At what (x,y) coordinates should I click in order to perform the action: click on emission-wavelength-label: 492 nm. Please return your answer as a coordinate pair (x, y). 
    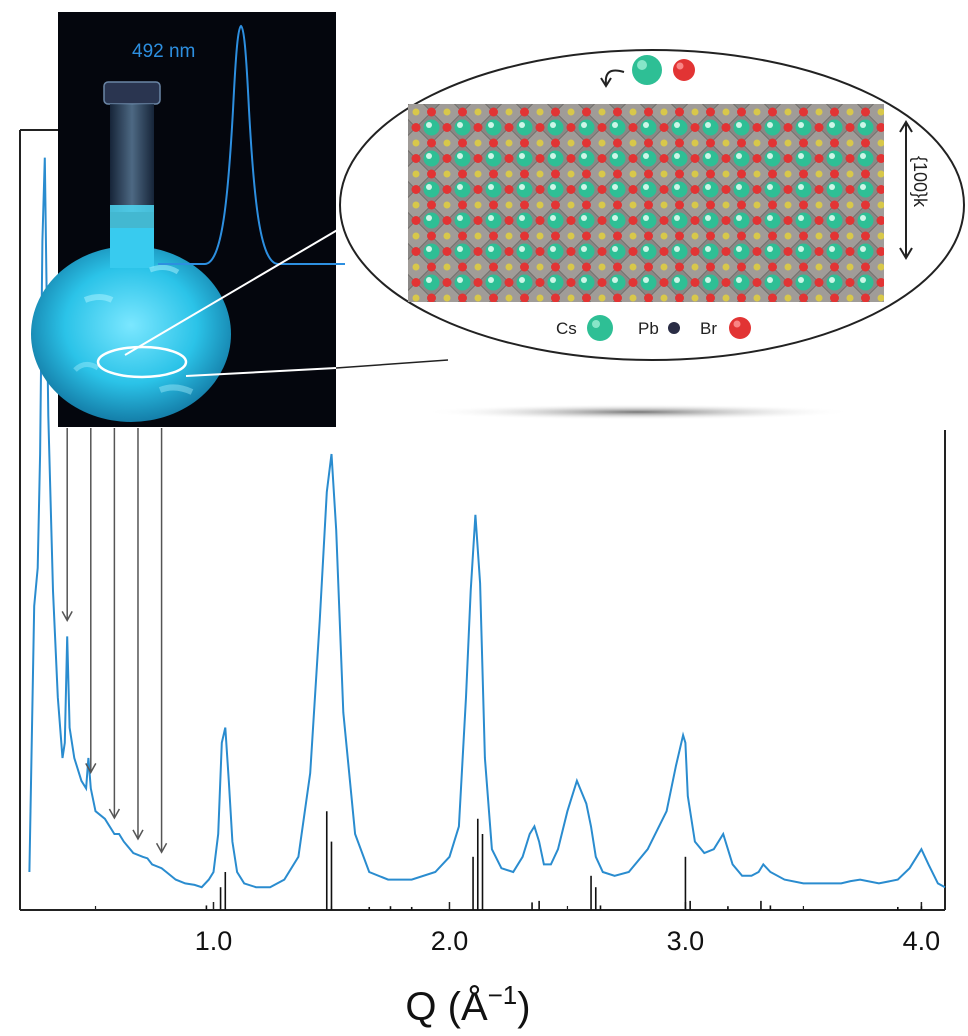
    Looking at the image, I should click on (163, 51).